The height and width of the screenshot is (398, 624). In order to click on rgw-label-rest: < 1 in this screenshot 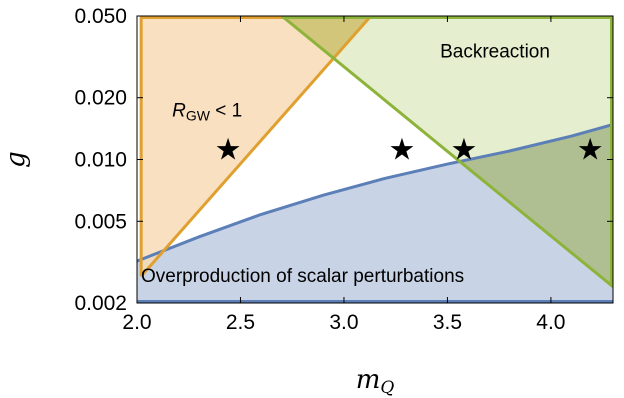, I will do `click(226, 111)`.